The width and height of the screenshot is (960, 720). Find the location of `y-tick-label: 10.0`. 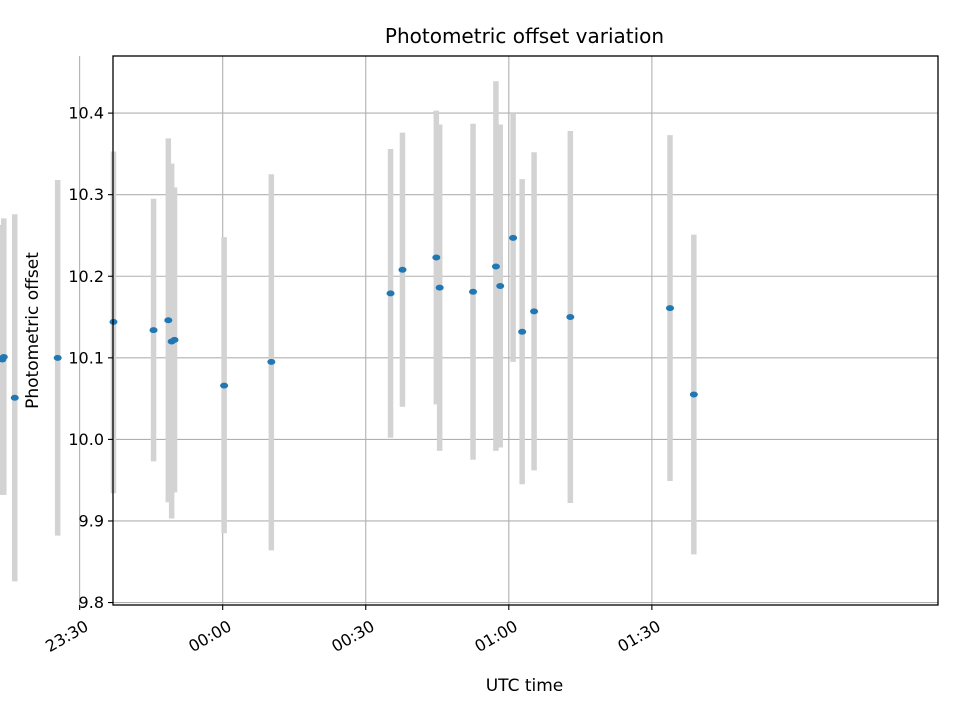

y-tick-label: 10.0 is located at coordinates (86, 439).